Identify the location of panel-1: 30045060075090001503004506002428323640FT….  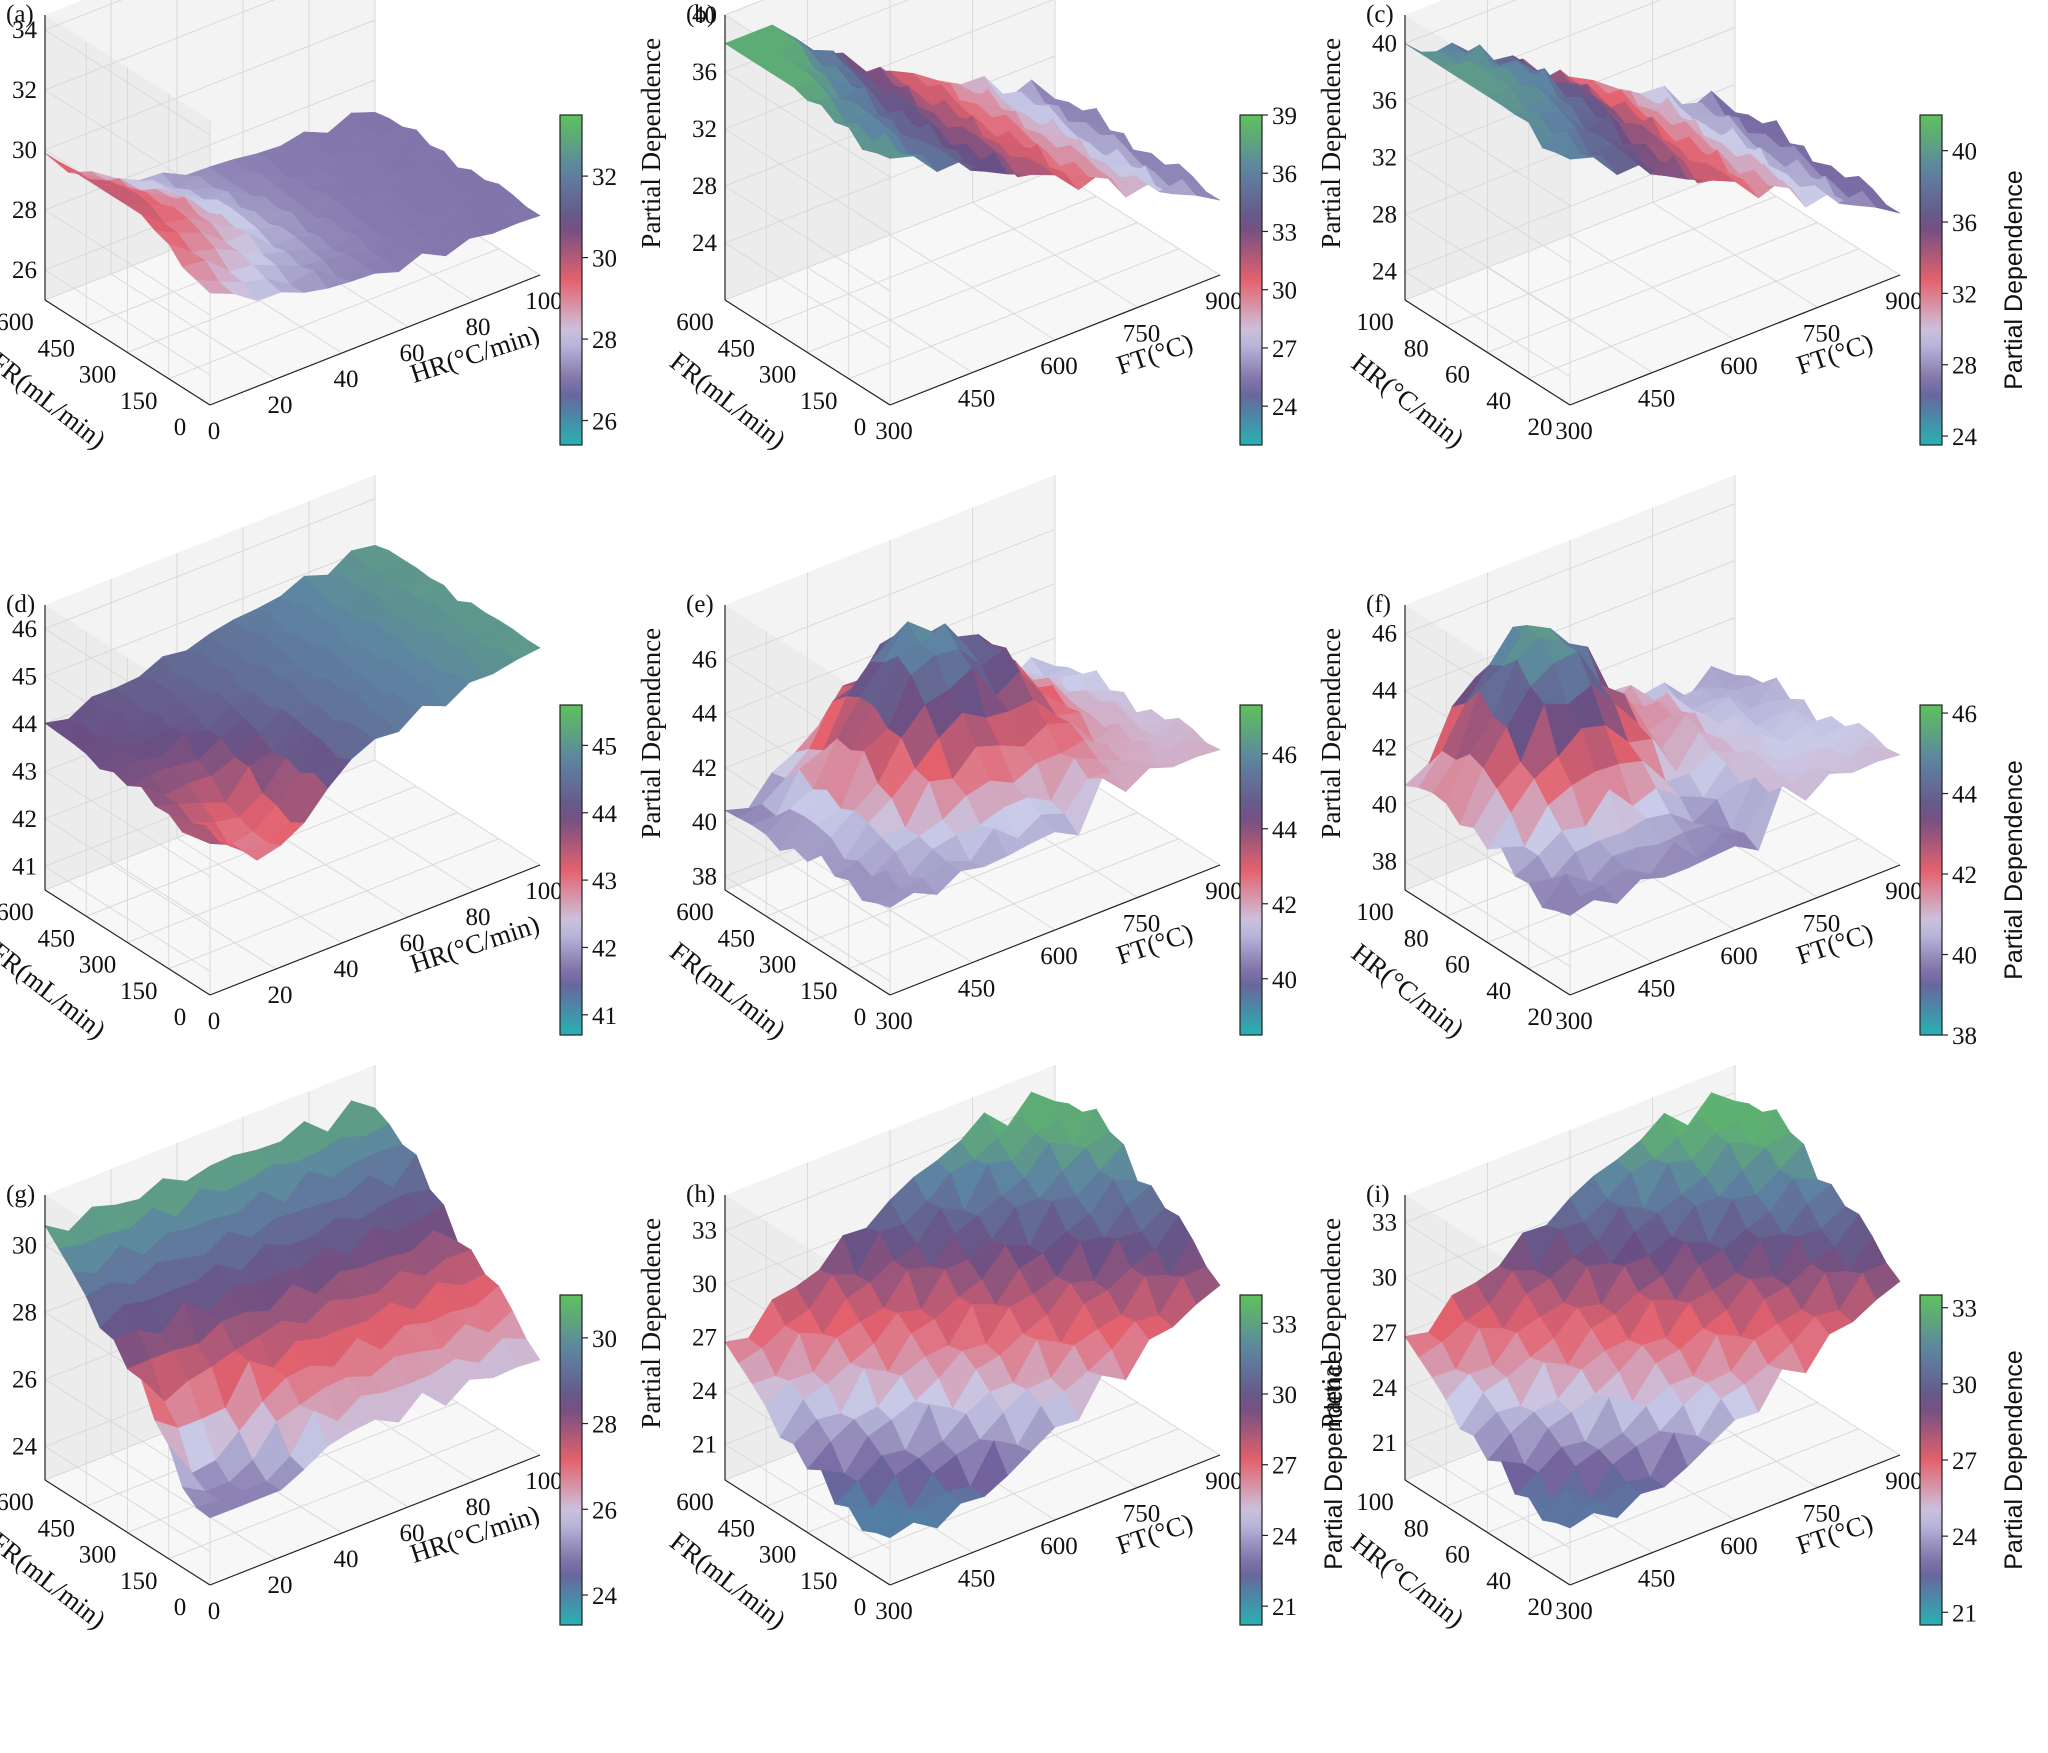
(967, 227).